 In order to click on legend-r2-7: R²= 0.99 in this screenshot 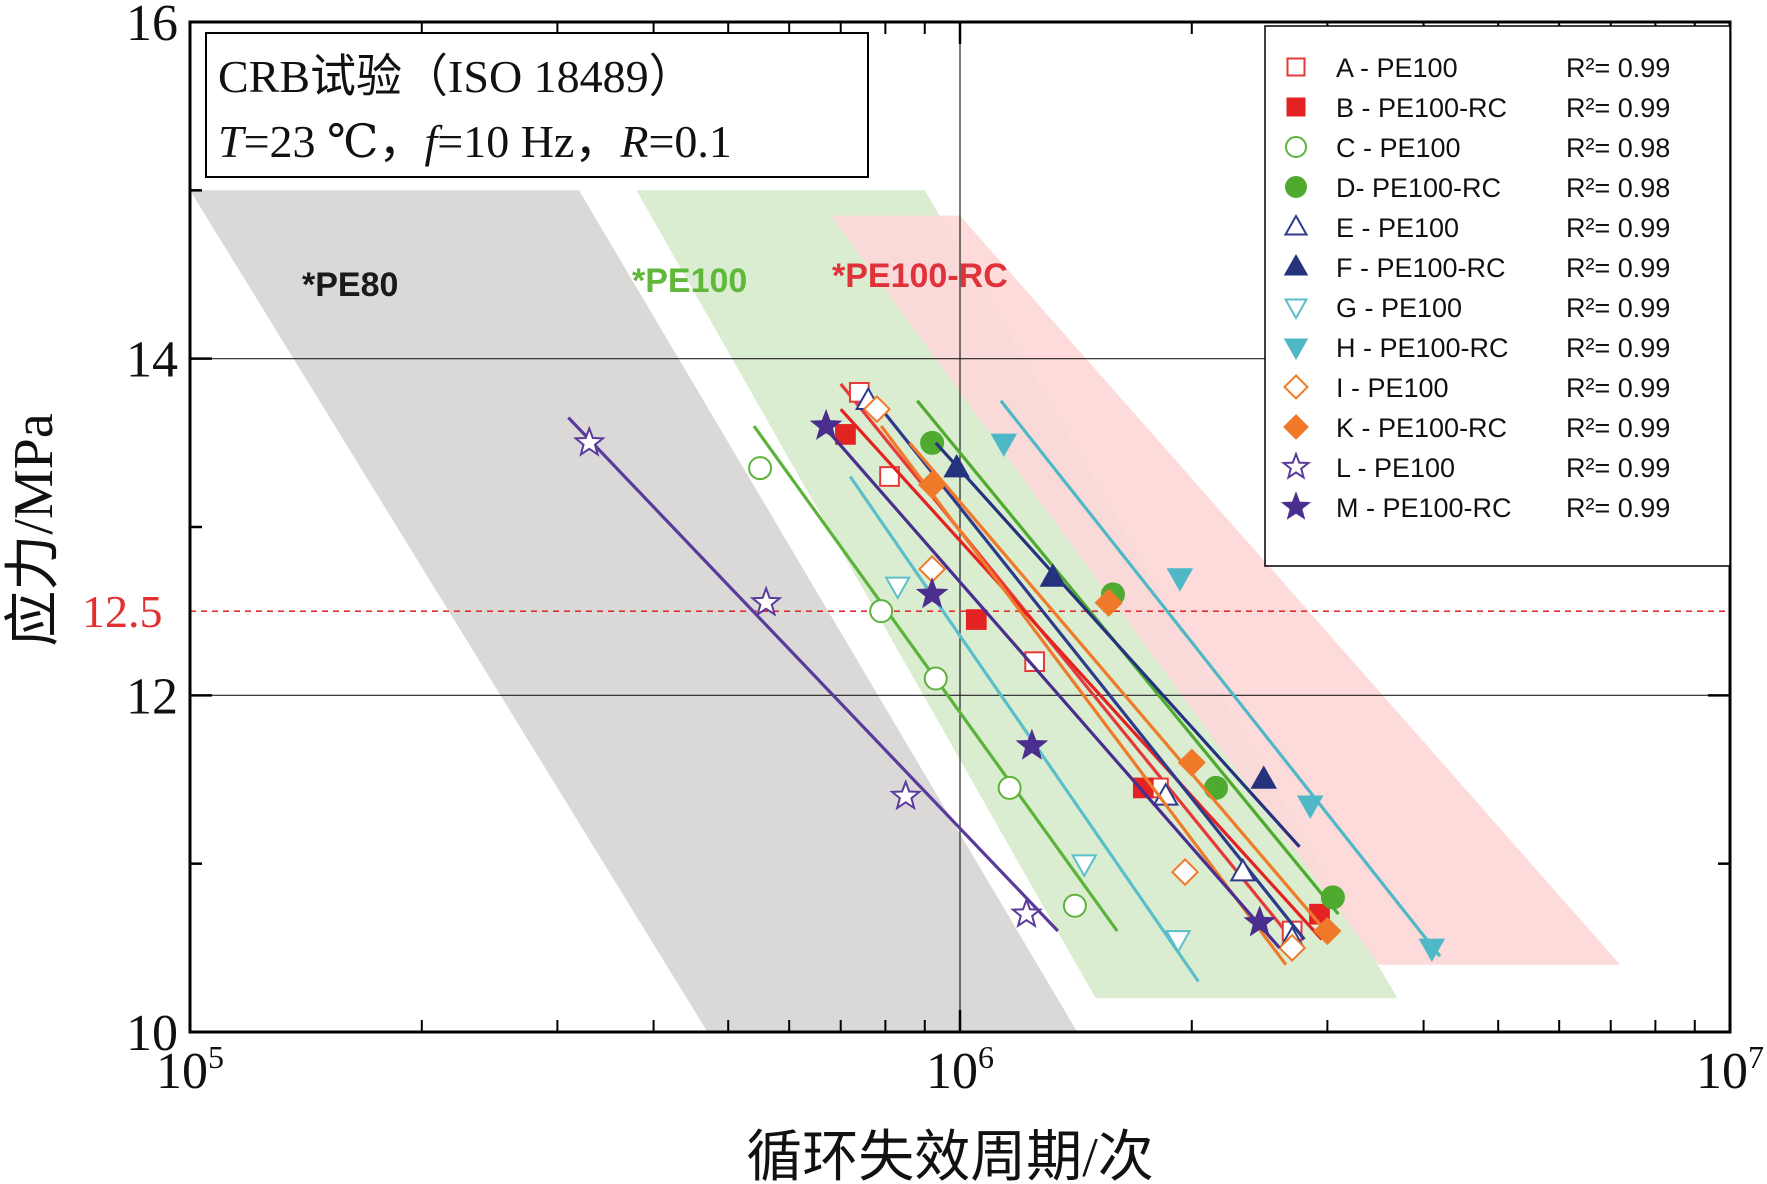, I will do `click(1618, 348)`.